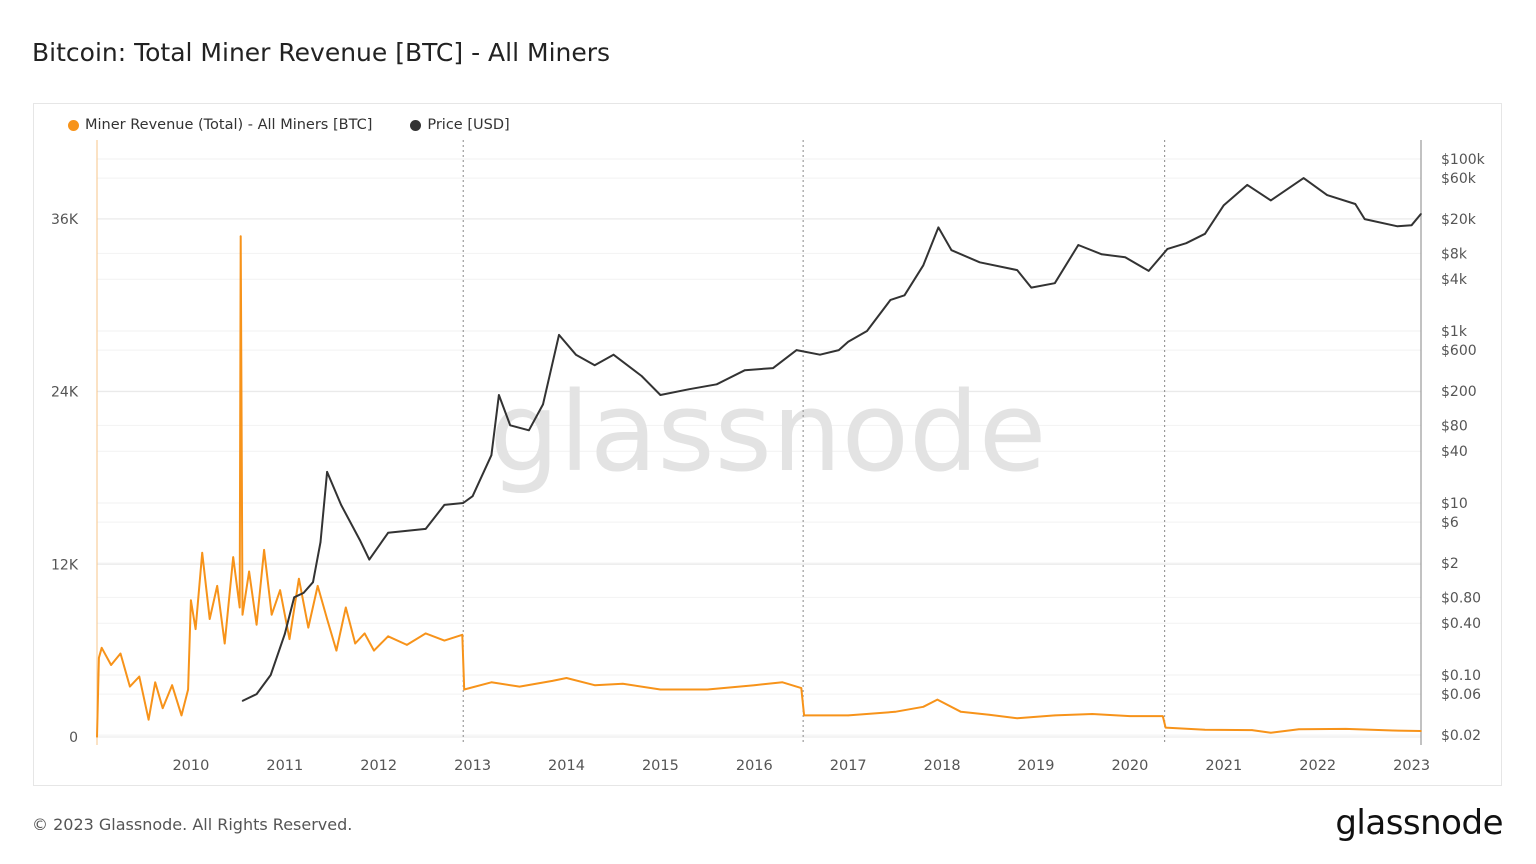  I want to click on x-tick-label: 2019, so click(1036, 766).